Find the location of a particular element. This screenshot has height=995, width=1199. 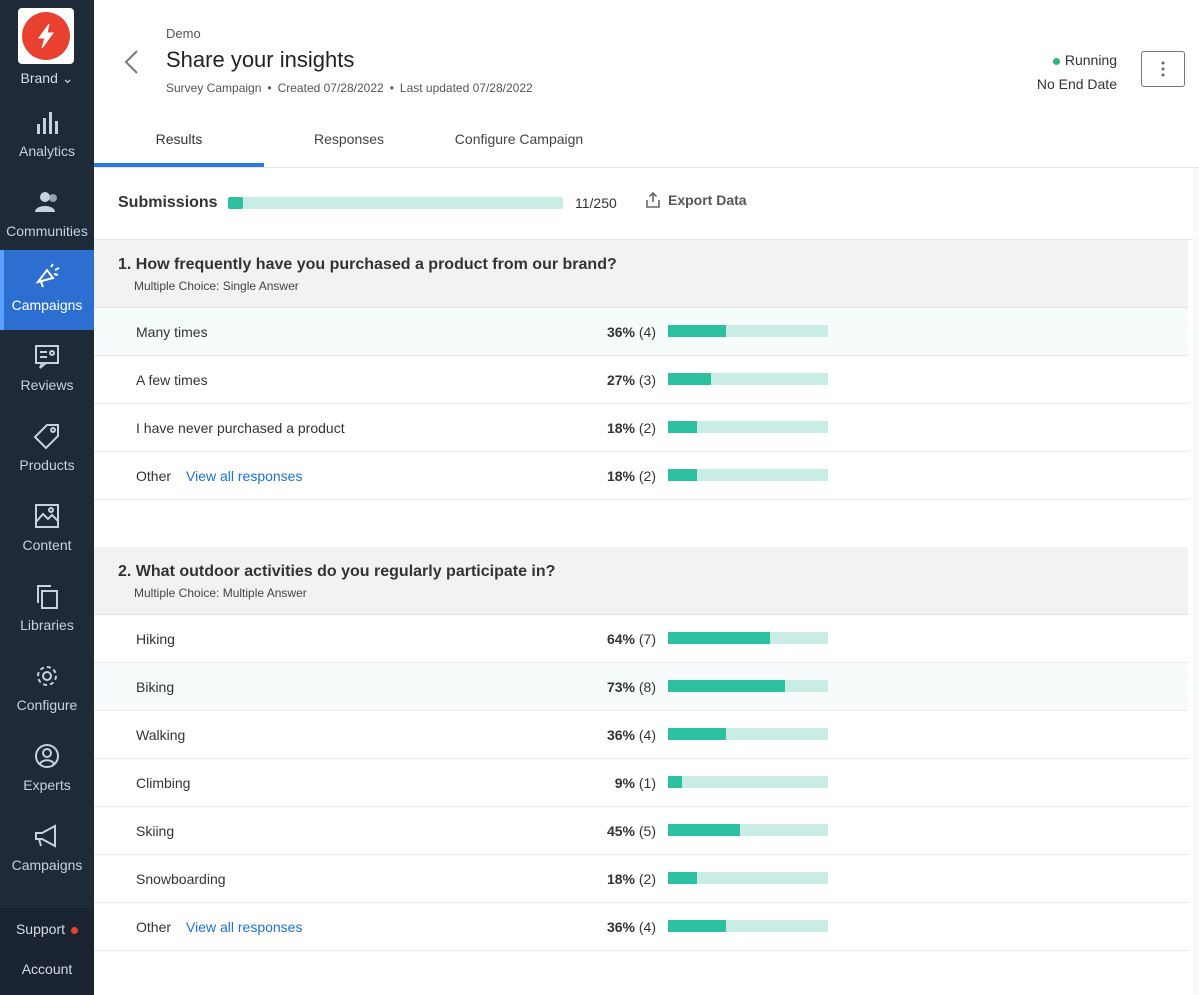

tab-responses: Responses is located at coordinates (349, 139).